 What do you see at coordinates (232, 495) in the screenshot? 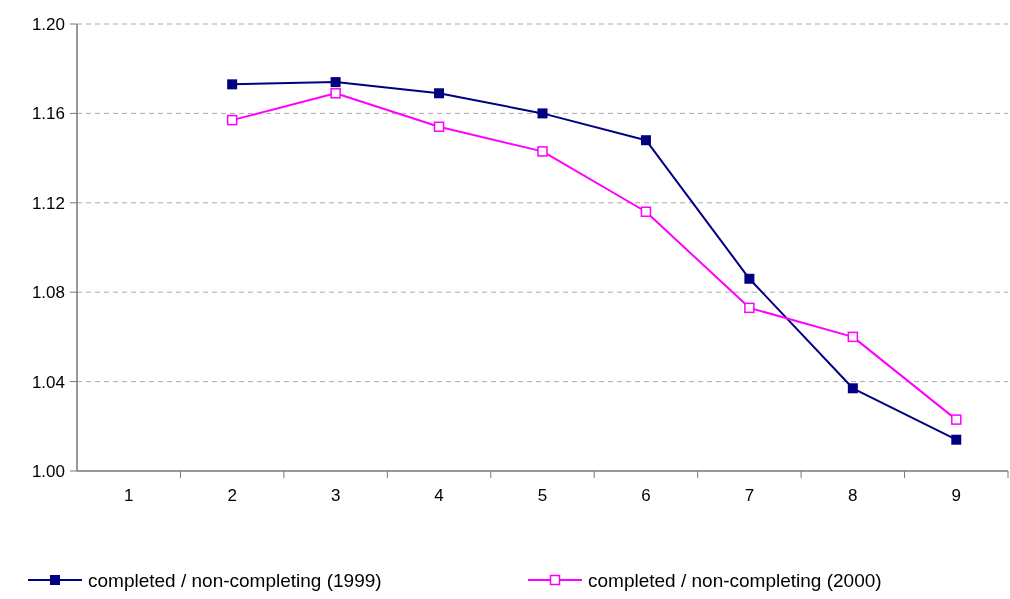
I see `x-tick-label: 2` at bounding box center [232, 495].